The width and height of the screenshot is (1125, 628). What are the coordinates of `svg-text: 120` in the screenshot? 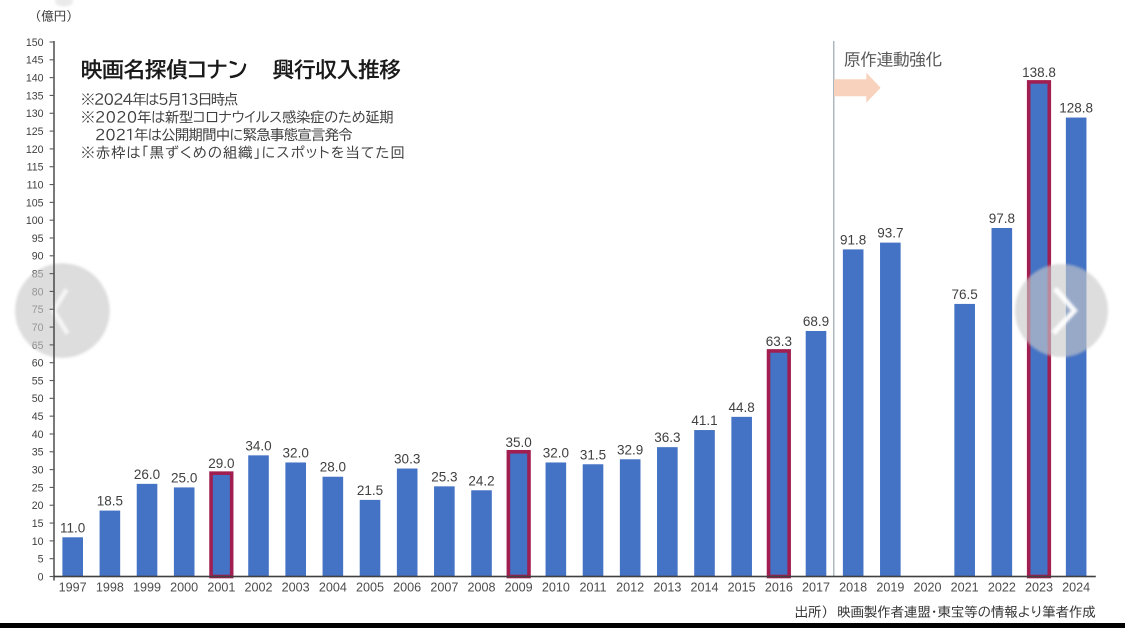 It's located at (35, 150).